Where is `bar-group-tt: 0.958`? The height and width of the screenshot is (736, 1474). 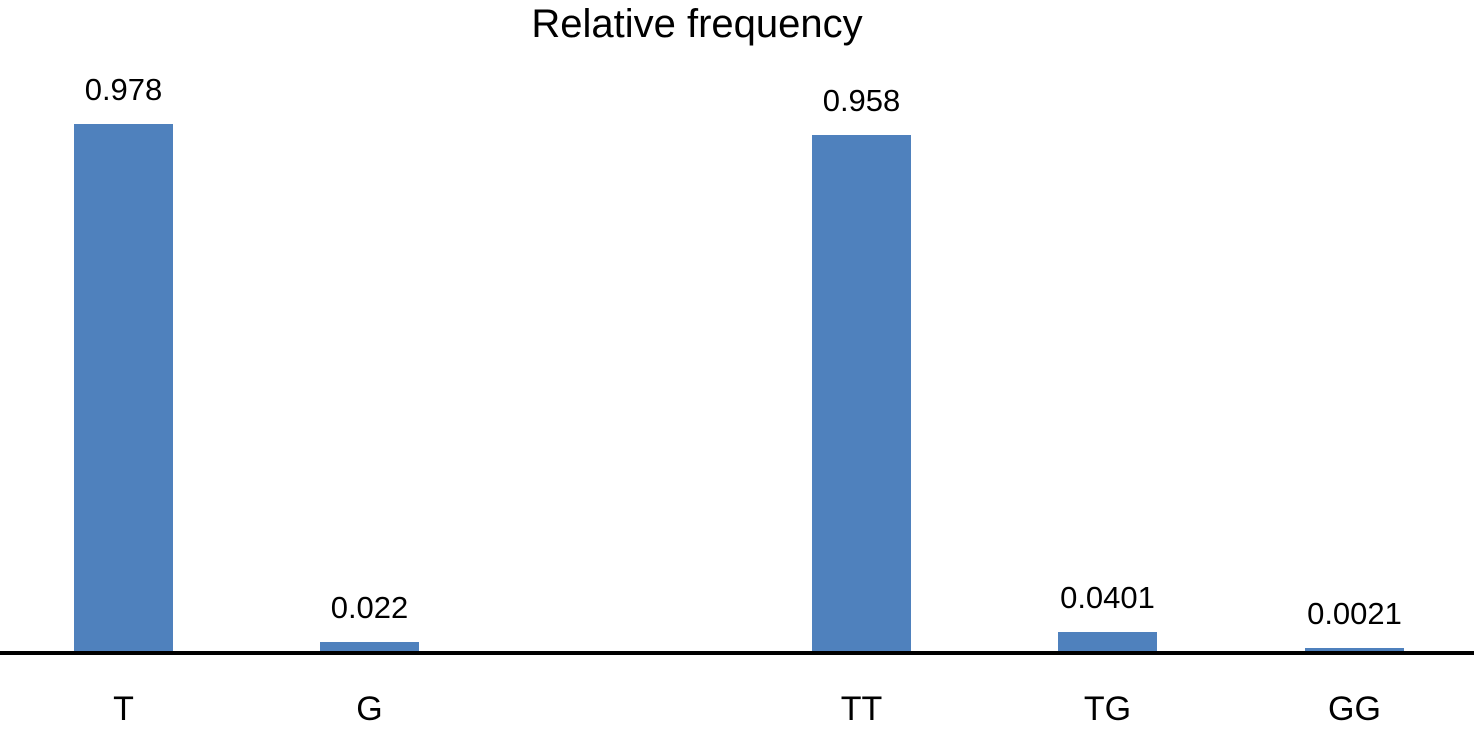
bar-group-tt: 0.958 is located at coordinates (861, 369).